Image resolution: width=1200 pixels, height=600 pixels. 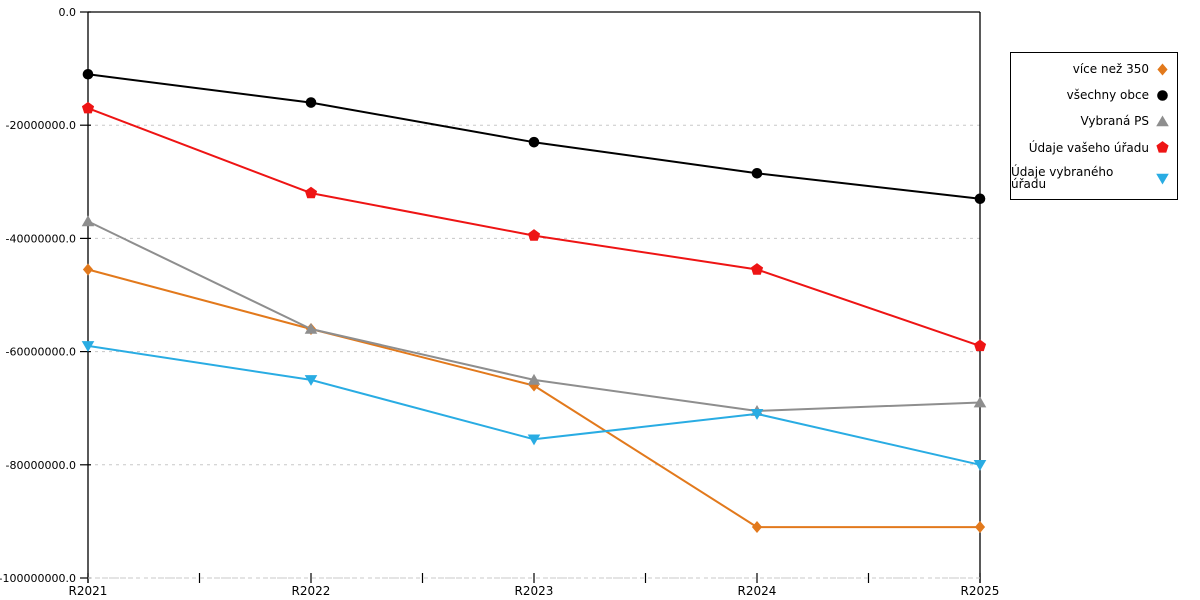 I want to click on x-tick-label: R2022, so click(x=311, y=591).